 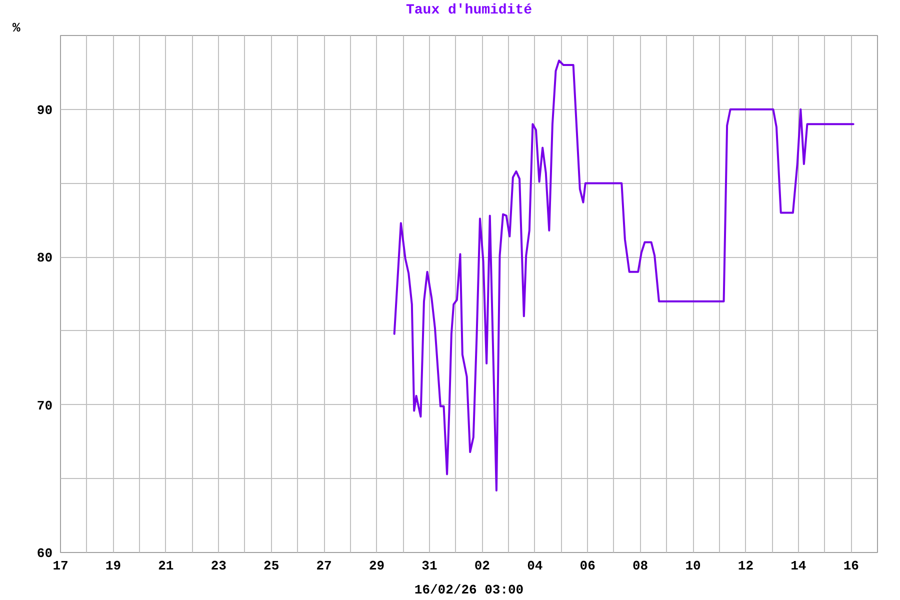 What do you see at coordinates (798, 566) in the screenshot?
I see `x-tick-label: 14` at bounding box center [798, 566].